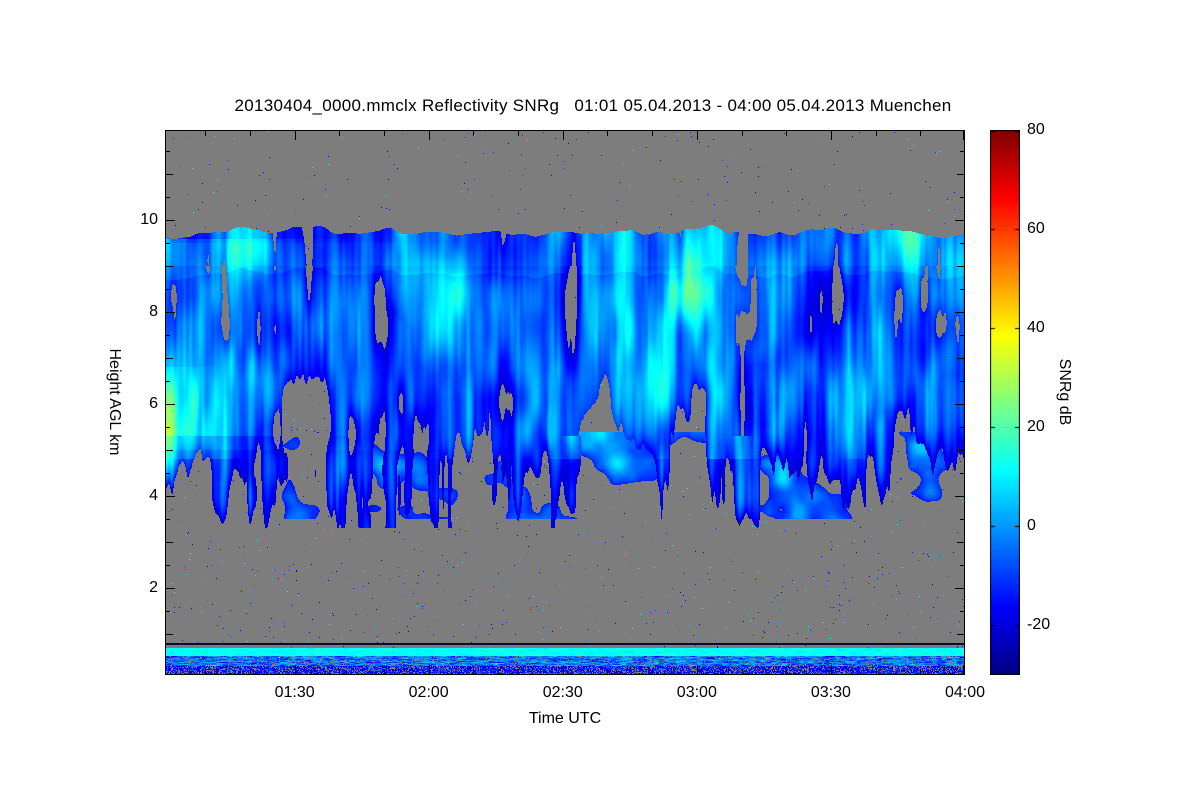  I want to click on colorbar-gradient, so click(1005, 402).